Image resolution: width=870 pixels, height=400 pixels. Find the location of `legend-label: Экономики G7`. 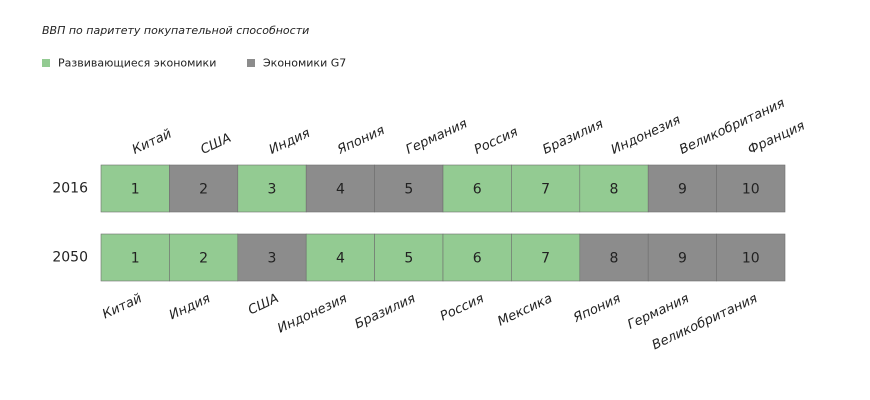

legend-label: Экономики G7 is located at coordinates (304, 63).